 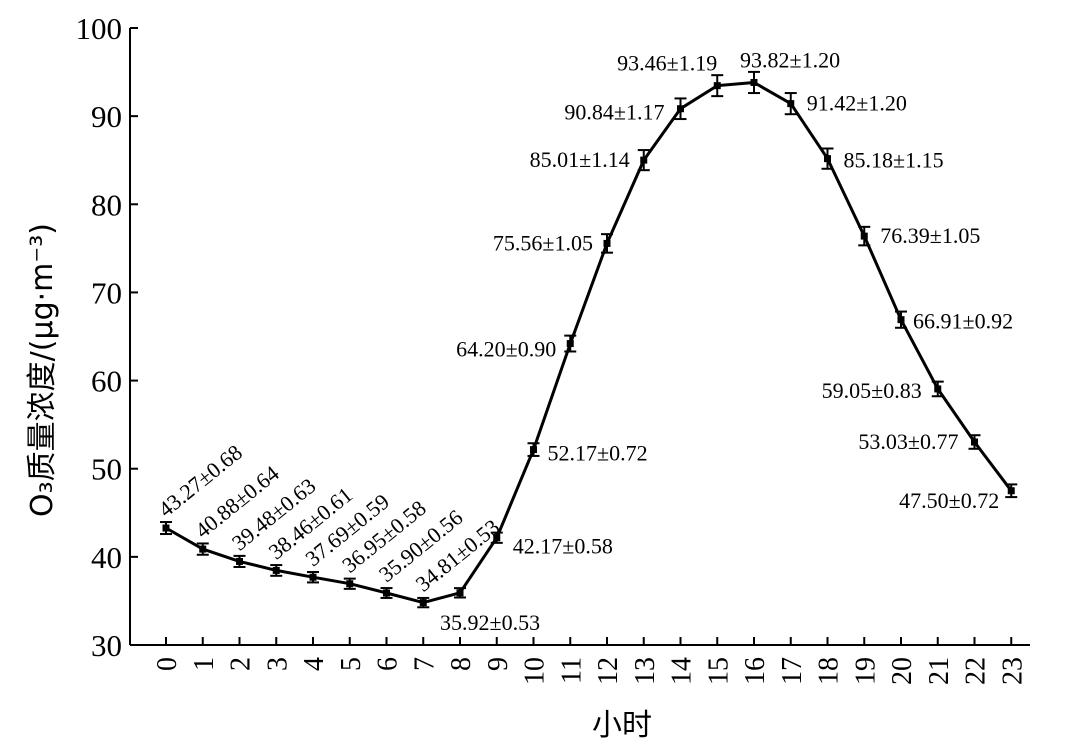 I want to click on x-tick-label: 1, so click(x=204, y=664).